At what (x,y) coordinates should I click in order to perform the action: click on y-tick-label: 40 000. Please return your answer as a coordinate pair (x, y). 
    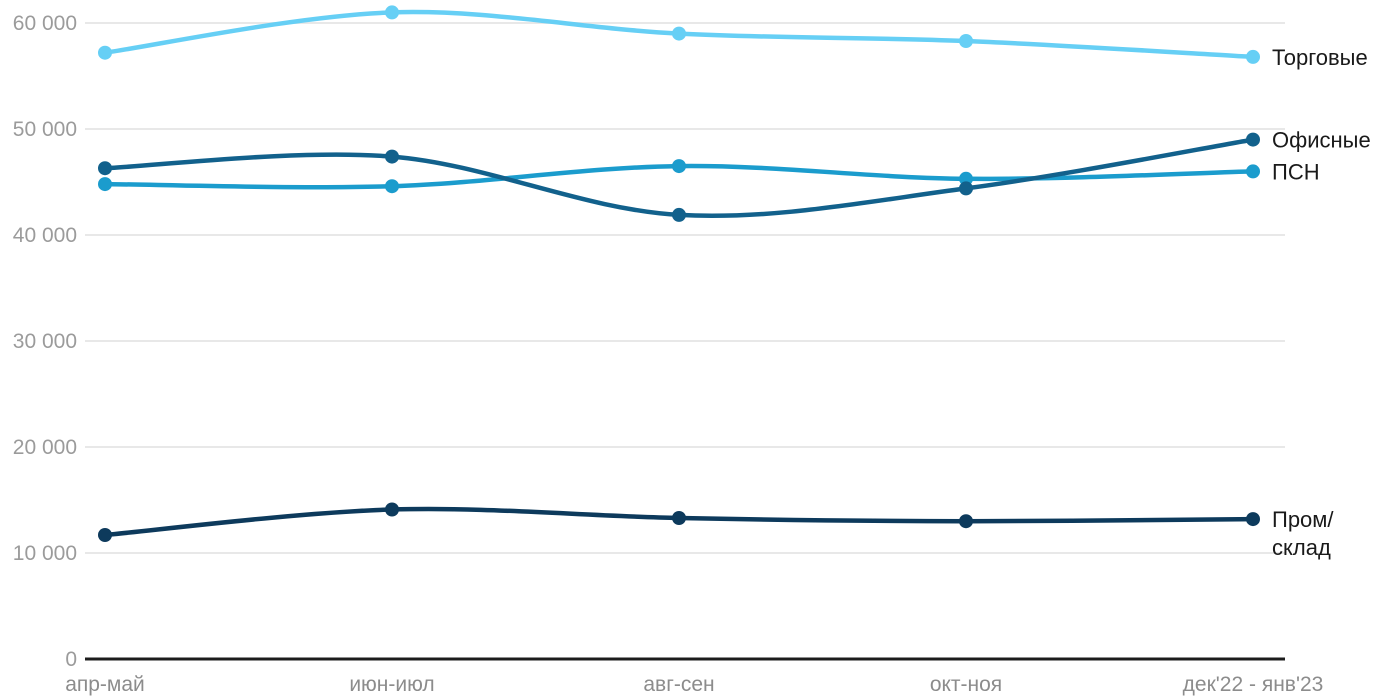
    Looking at the image, I should click on (45, 235).